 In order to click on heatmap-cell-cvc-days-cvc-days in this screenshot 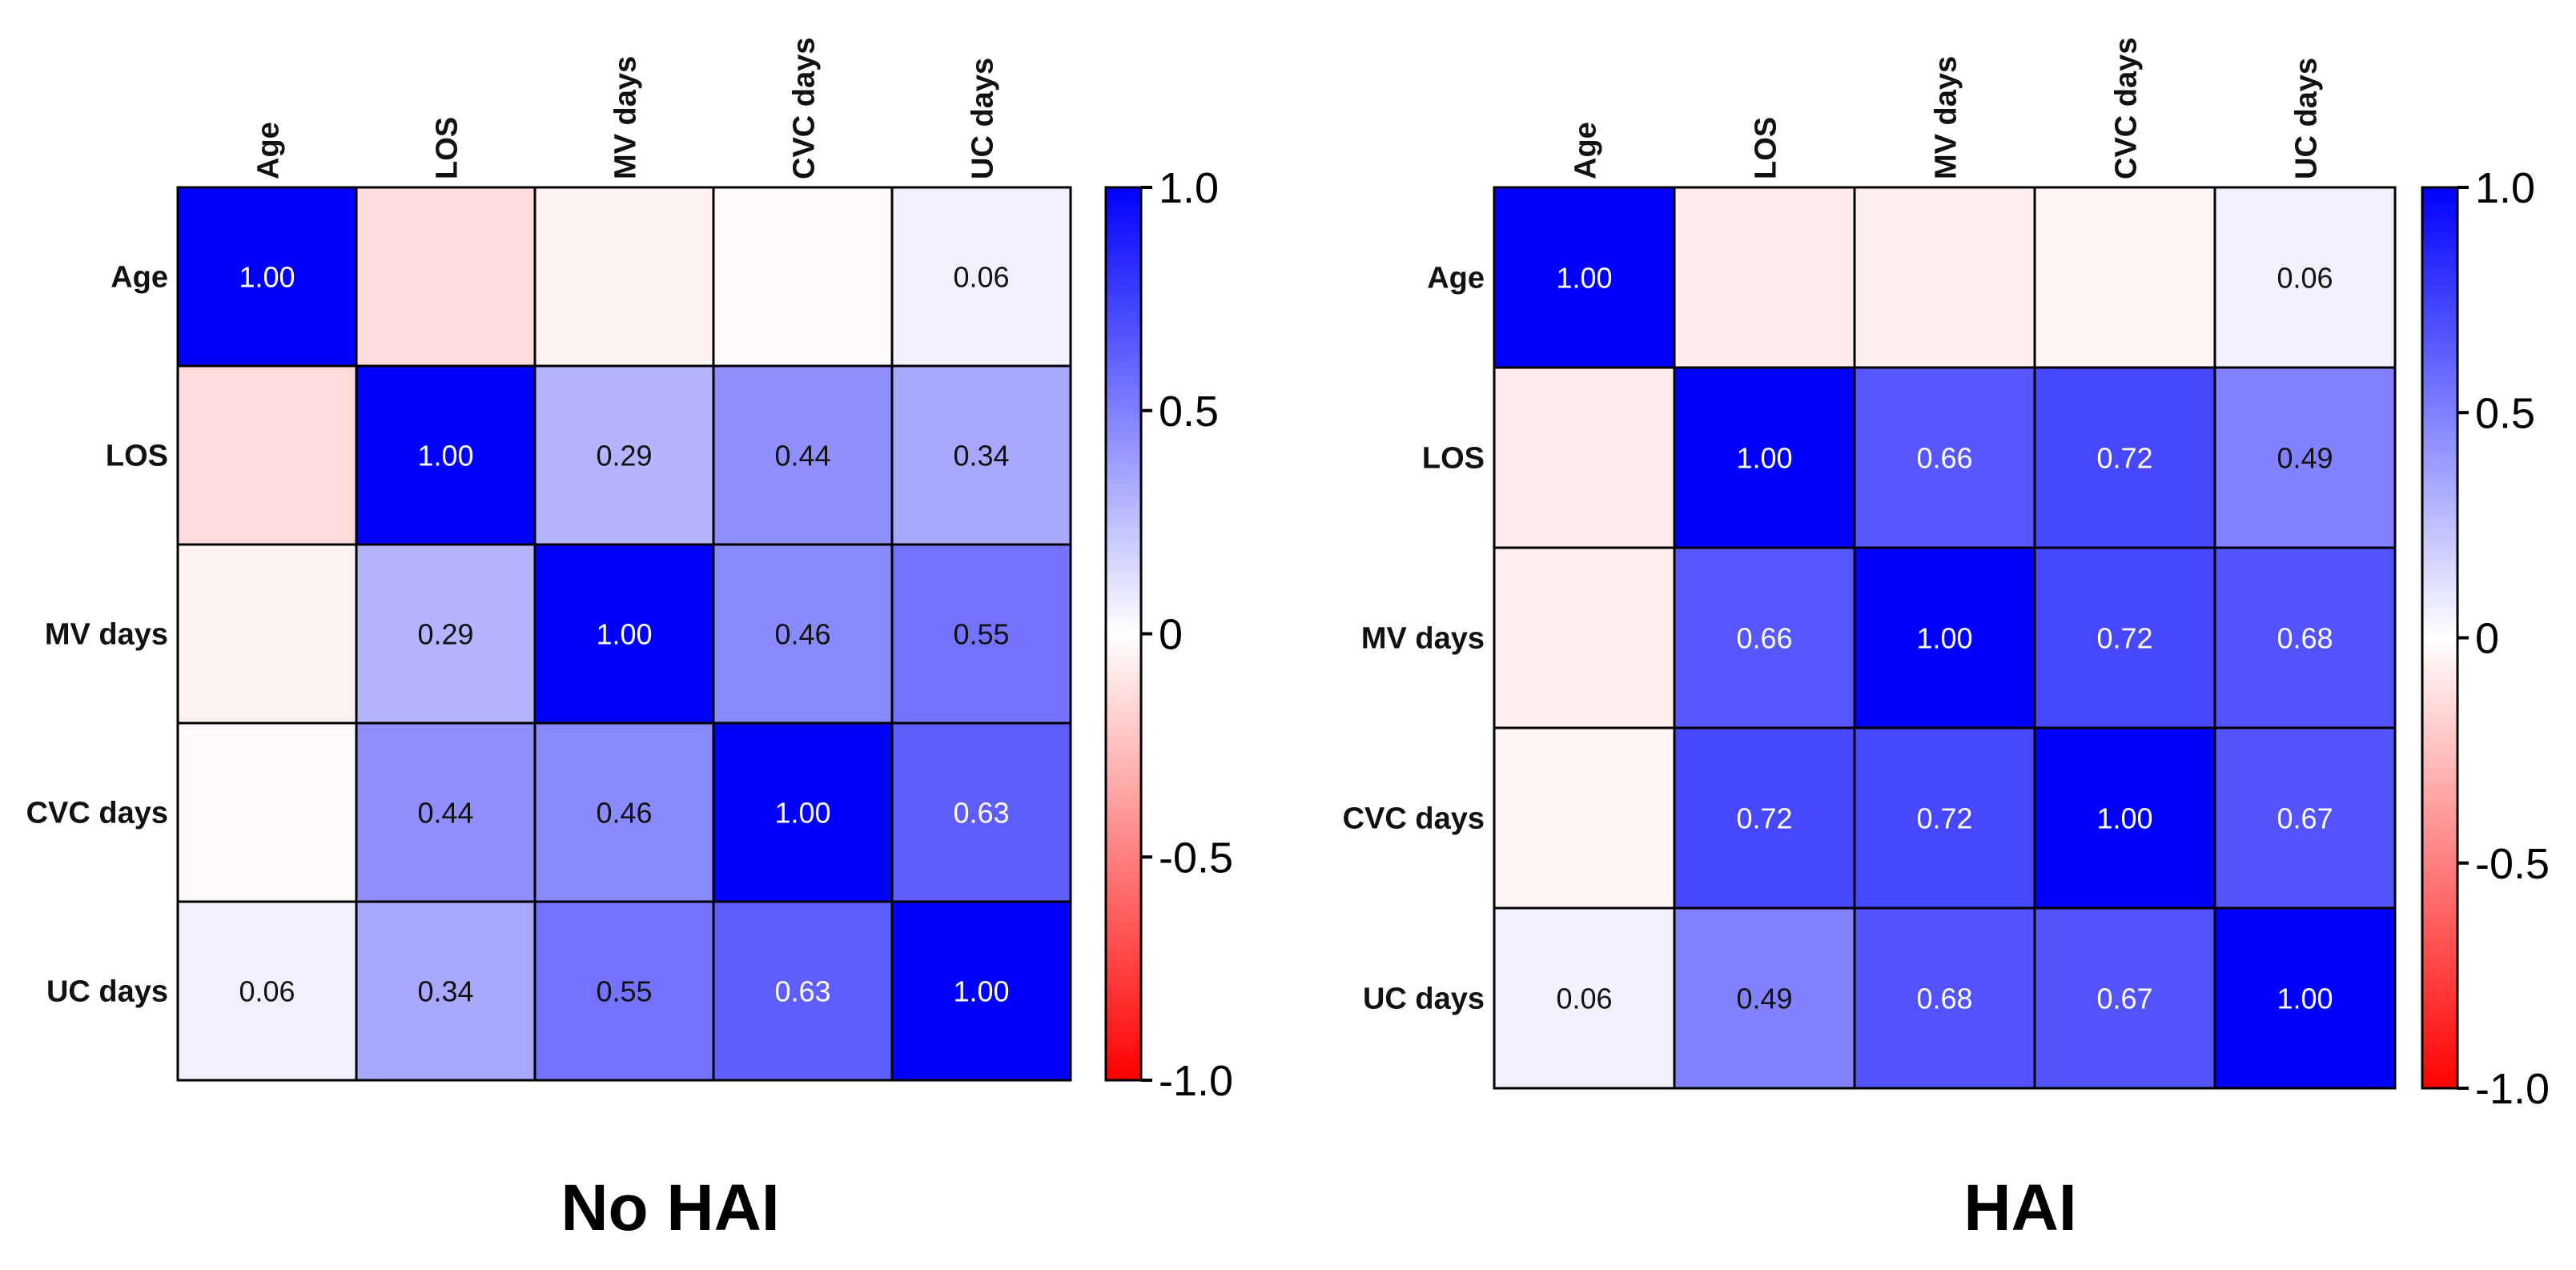, I will do `click(803, 812)`.